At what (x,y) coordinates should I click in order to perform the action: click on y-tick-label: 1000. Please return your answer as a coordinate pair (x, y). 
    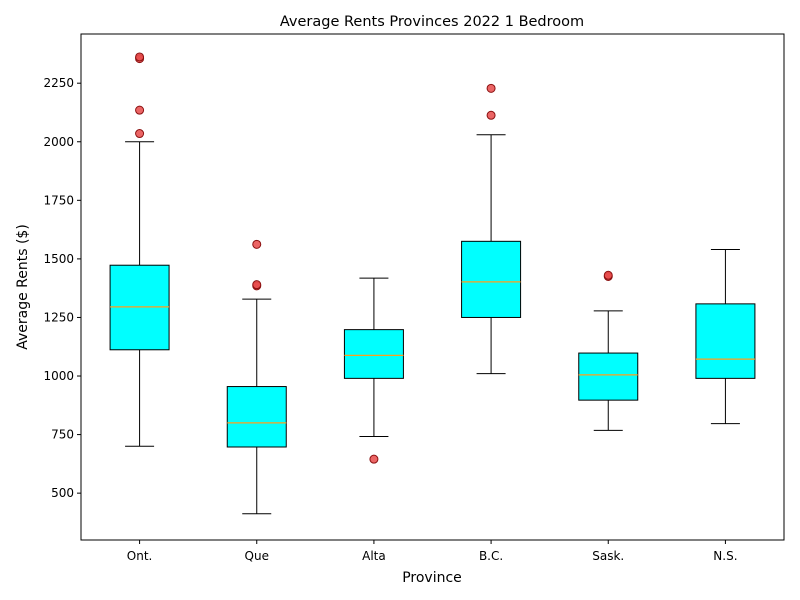
    Looking at the image, I should click on (58, 376).